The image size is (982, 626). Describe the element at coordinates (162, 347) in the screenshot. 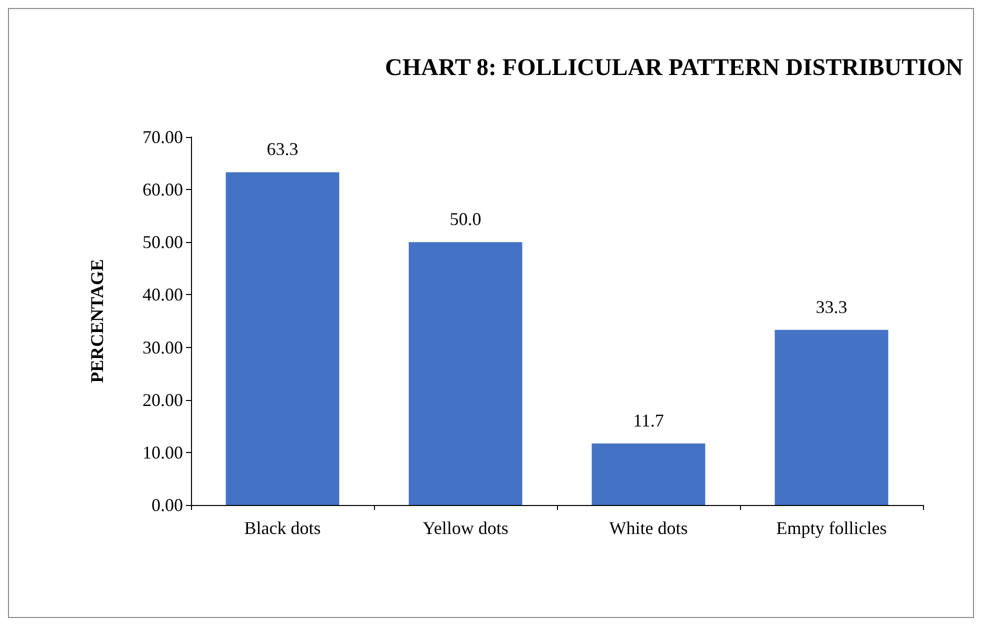

I see `y-tick-label: 30.00` at that location.